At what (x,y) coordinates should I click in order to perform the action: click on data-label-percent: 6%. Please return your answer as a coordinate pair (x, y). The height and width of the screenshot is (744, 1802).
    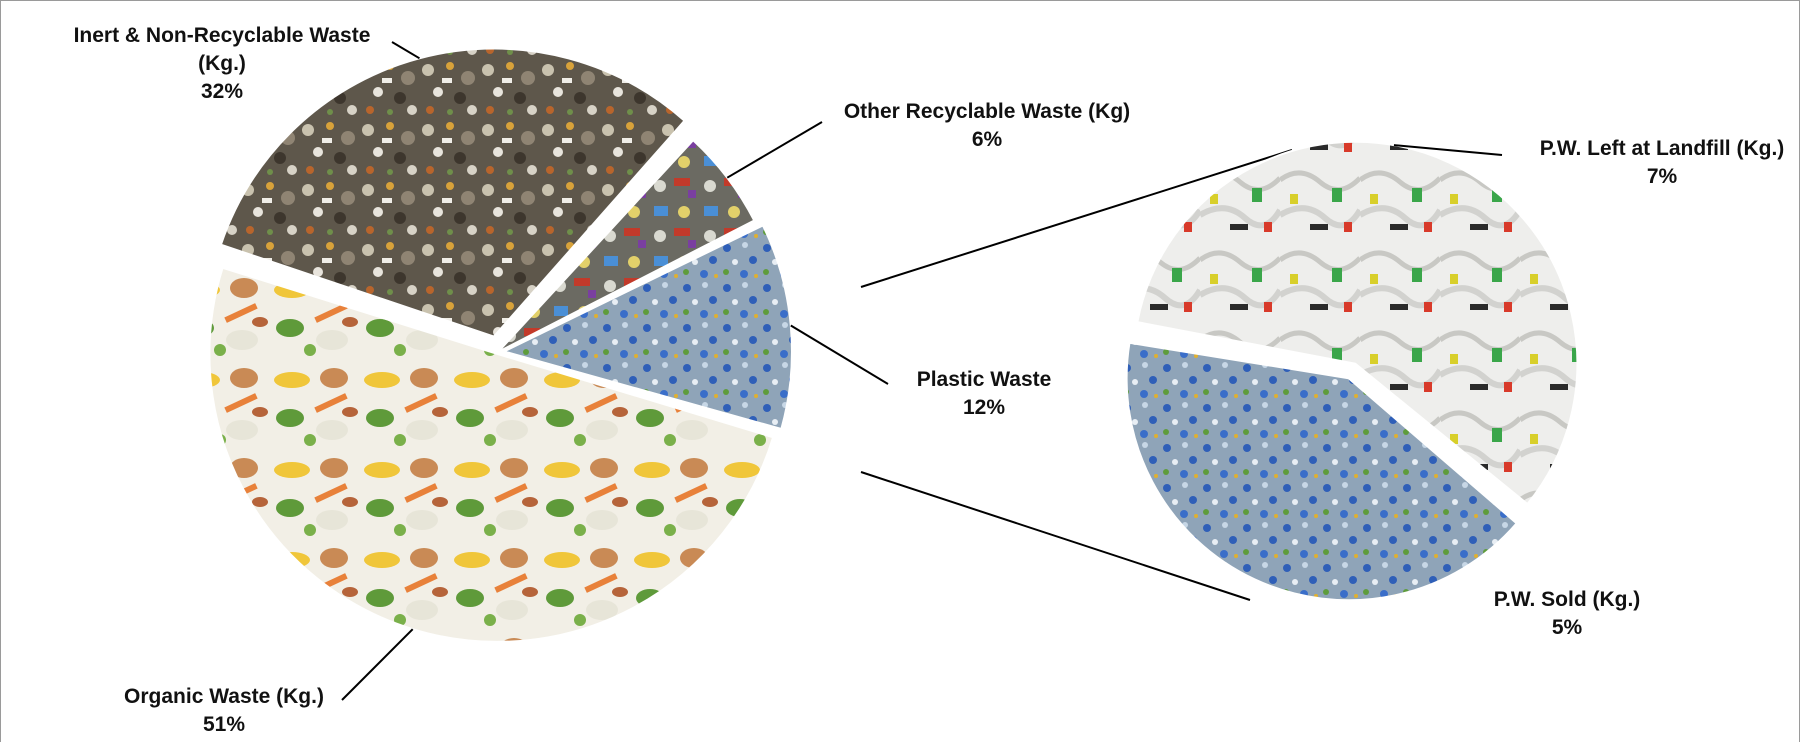
    Looking at the image, I should click on (987, 139).